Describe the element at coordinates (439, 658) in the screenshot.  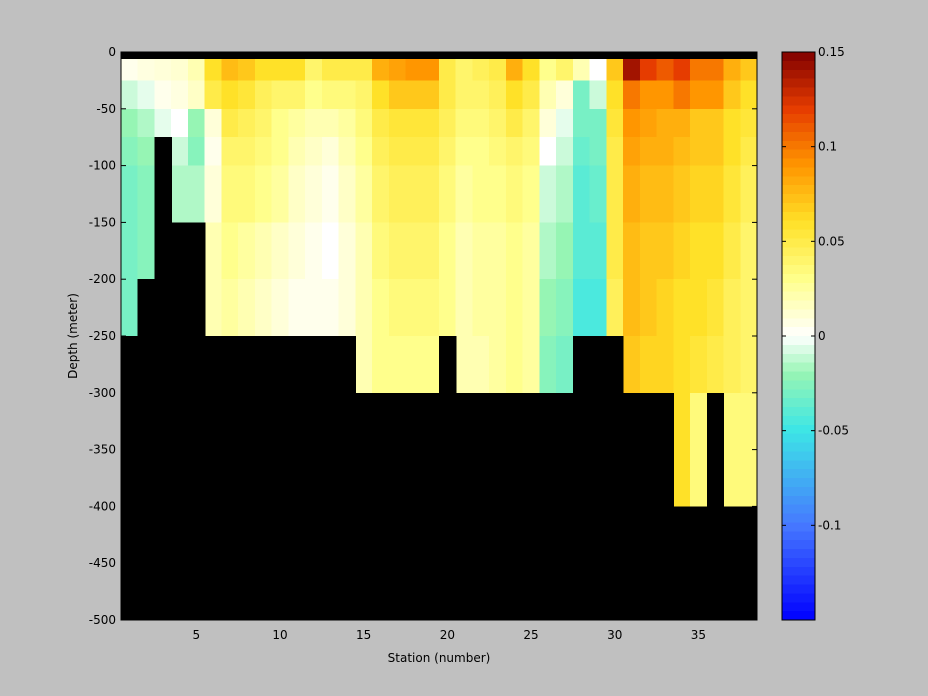
I see `x-axis-label: Station (number)` at that location.